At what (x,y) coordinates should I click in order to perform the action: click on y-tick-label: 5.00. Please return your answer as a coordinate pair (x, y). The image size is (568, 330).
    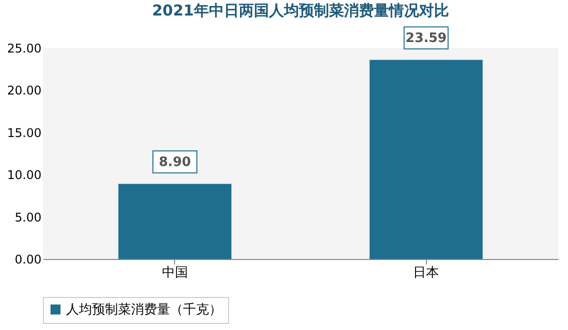
    Looking at the image, I should click on (28, 217).